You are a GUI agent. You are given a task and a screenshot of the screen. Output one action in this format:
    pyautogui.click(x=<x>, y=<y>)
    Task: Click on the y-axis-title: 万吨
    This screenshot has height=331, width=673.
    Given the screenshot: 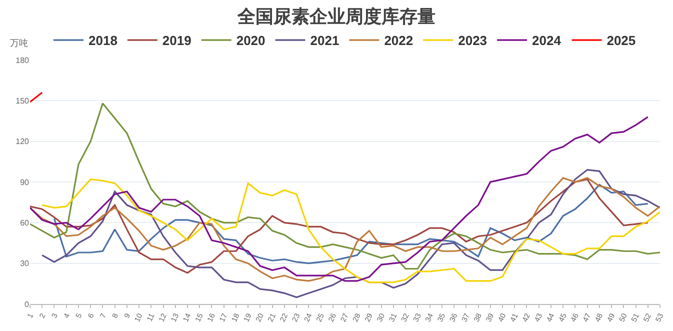 What is the action you would take?
    pyautogui.click(x=19, y=43)
    